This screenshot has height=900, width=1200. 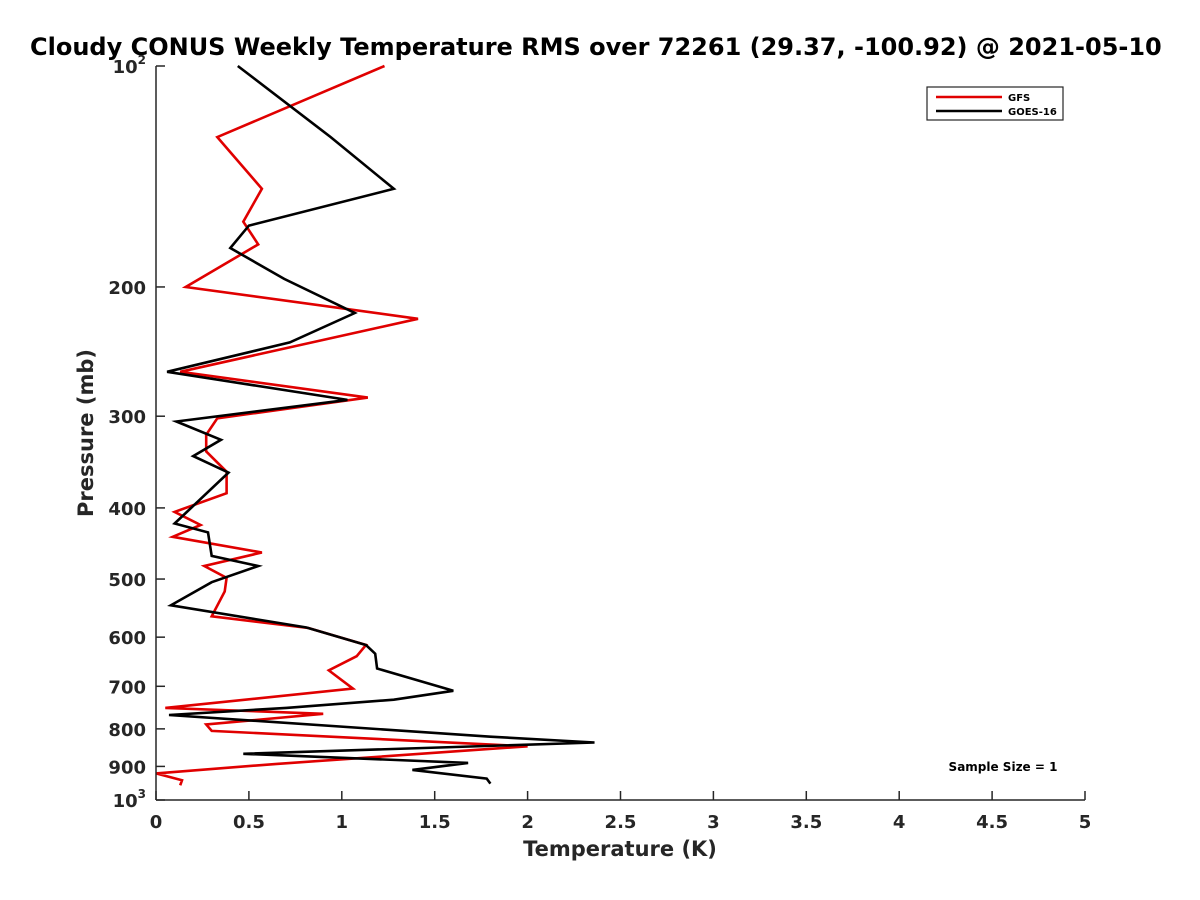 I want to click on legend-entry-label: GFS, so click(x=1019, y=98).